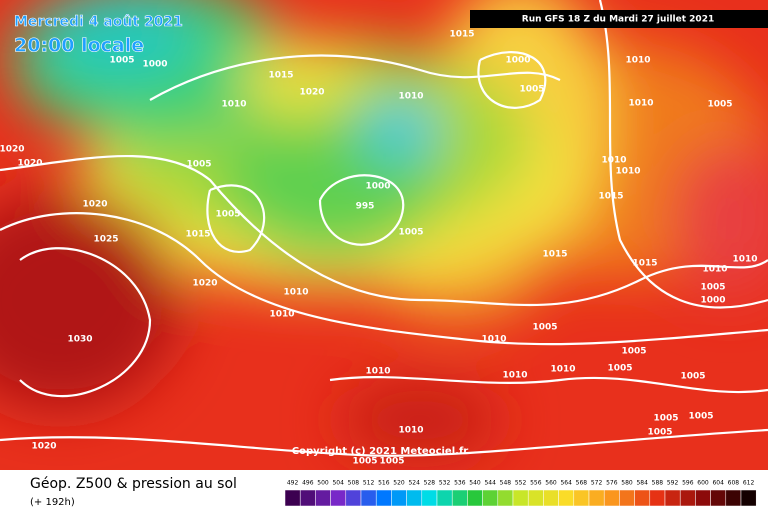  I want to click on scale-label: 564, so click(566, 483).